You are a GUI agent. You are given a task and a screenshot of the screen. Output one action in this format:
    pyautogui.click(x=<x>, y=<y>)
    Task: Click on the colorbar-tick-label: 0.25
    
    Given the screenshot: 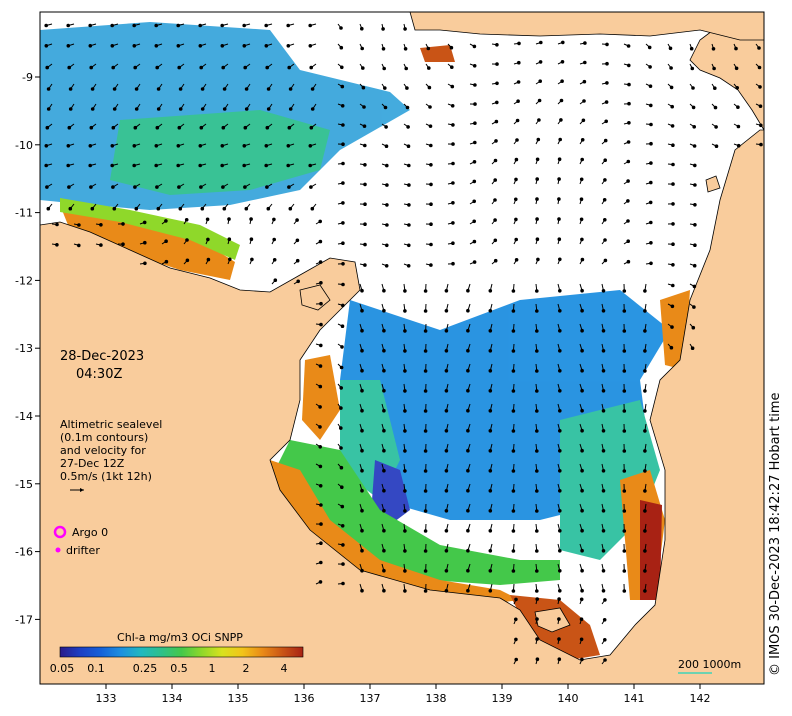 What is the action you would take?
    pyautogui.click(x=145, y=668)
    